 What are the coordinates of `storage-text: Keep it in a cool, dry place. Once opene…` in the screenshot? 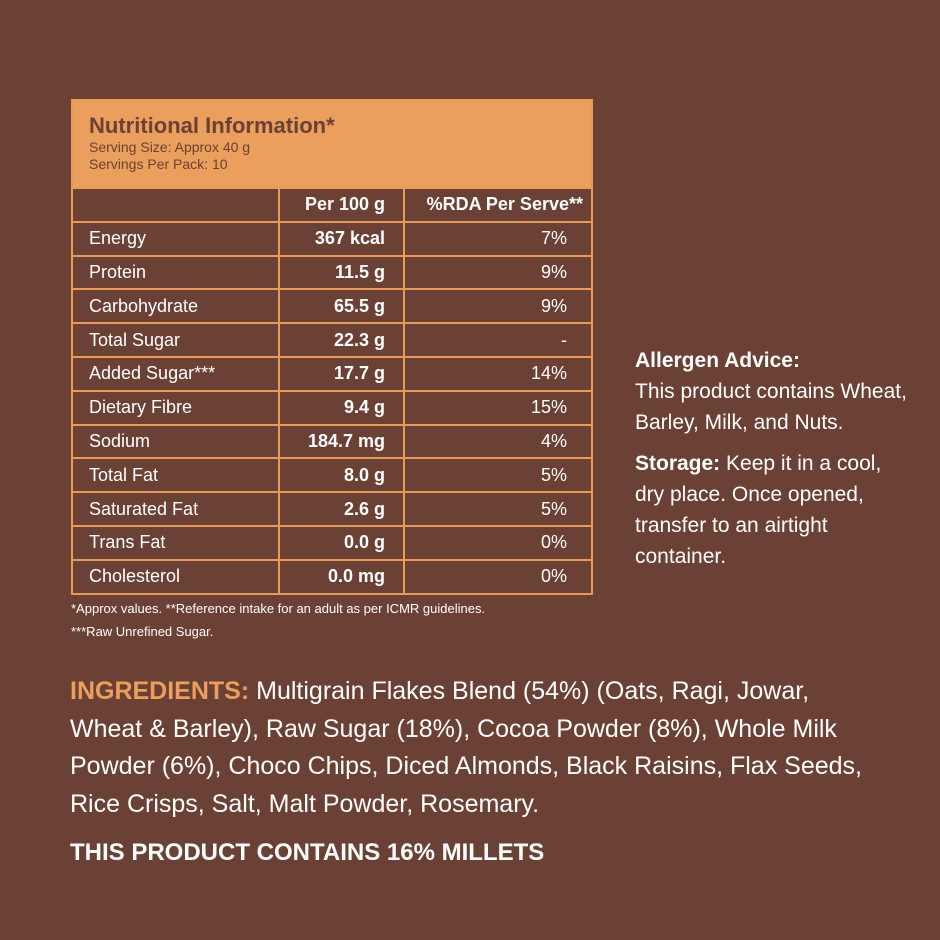 It's located at (758, 510).